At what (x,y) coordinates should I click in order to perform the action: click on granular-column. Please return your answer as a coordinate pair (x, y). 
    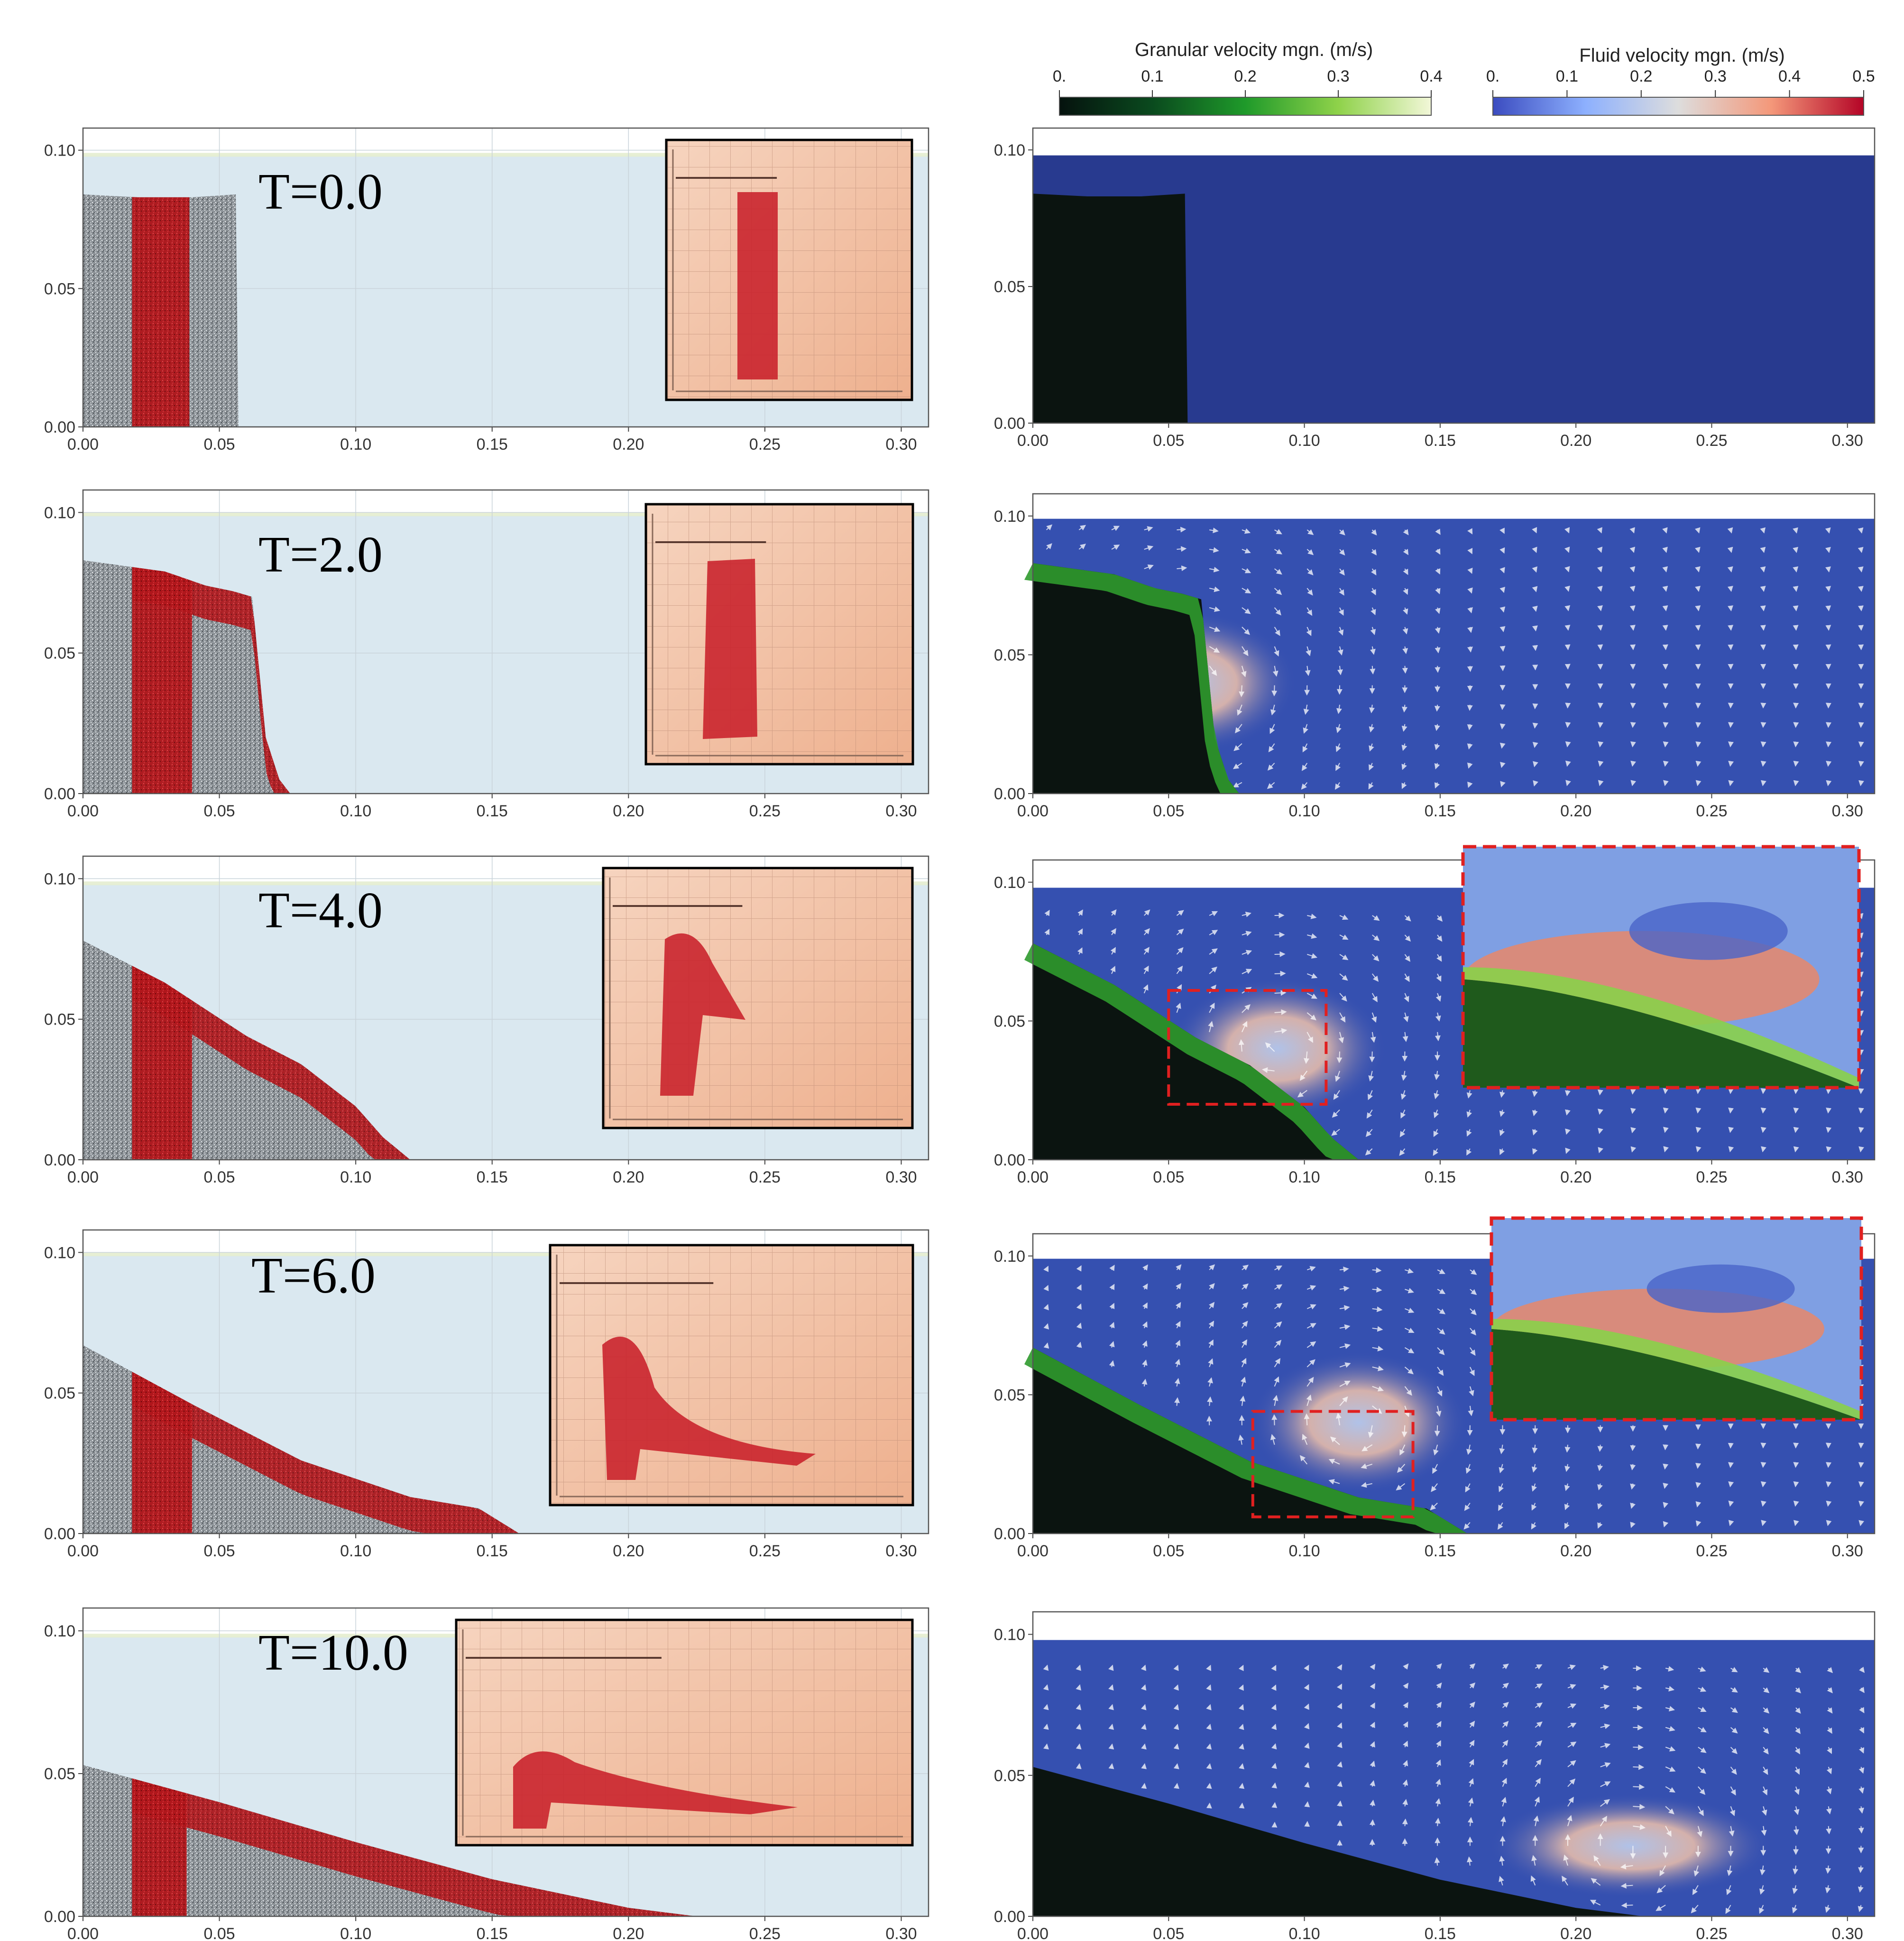
    Looking at the image, I should click on (390, 1841).